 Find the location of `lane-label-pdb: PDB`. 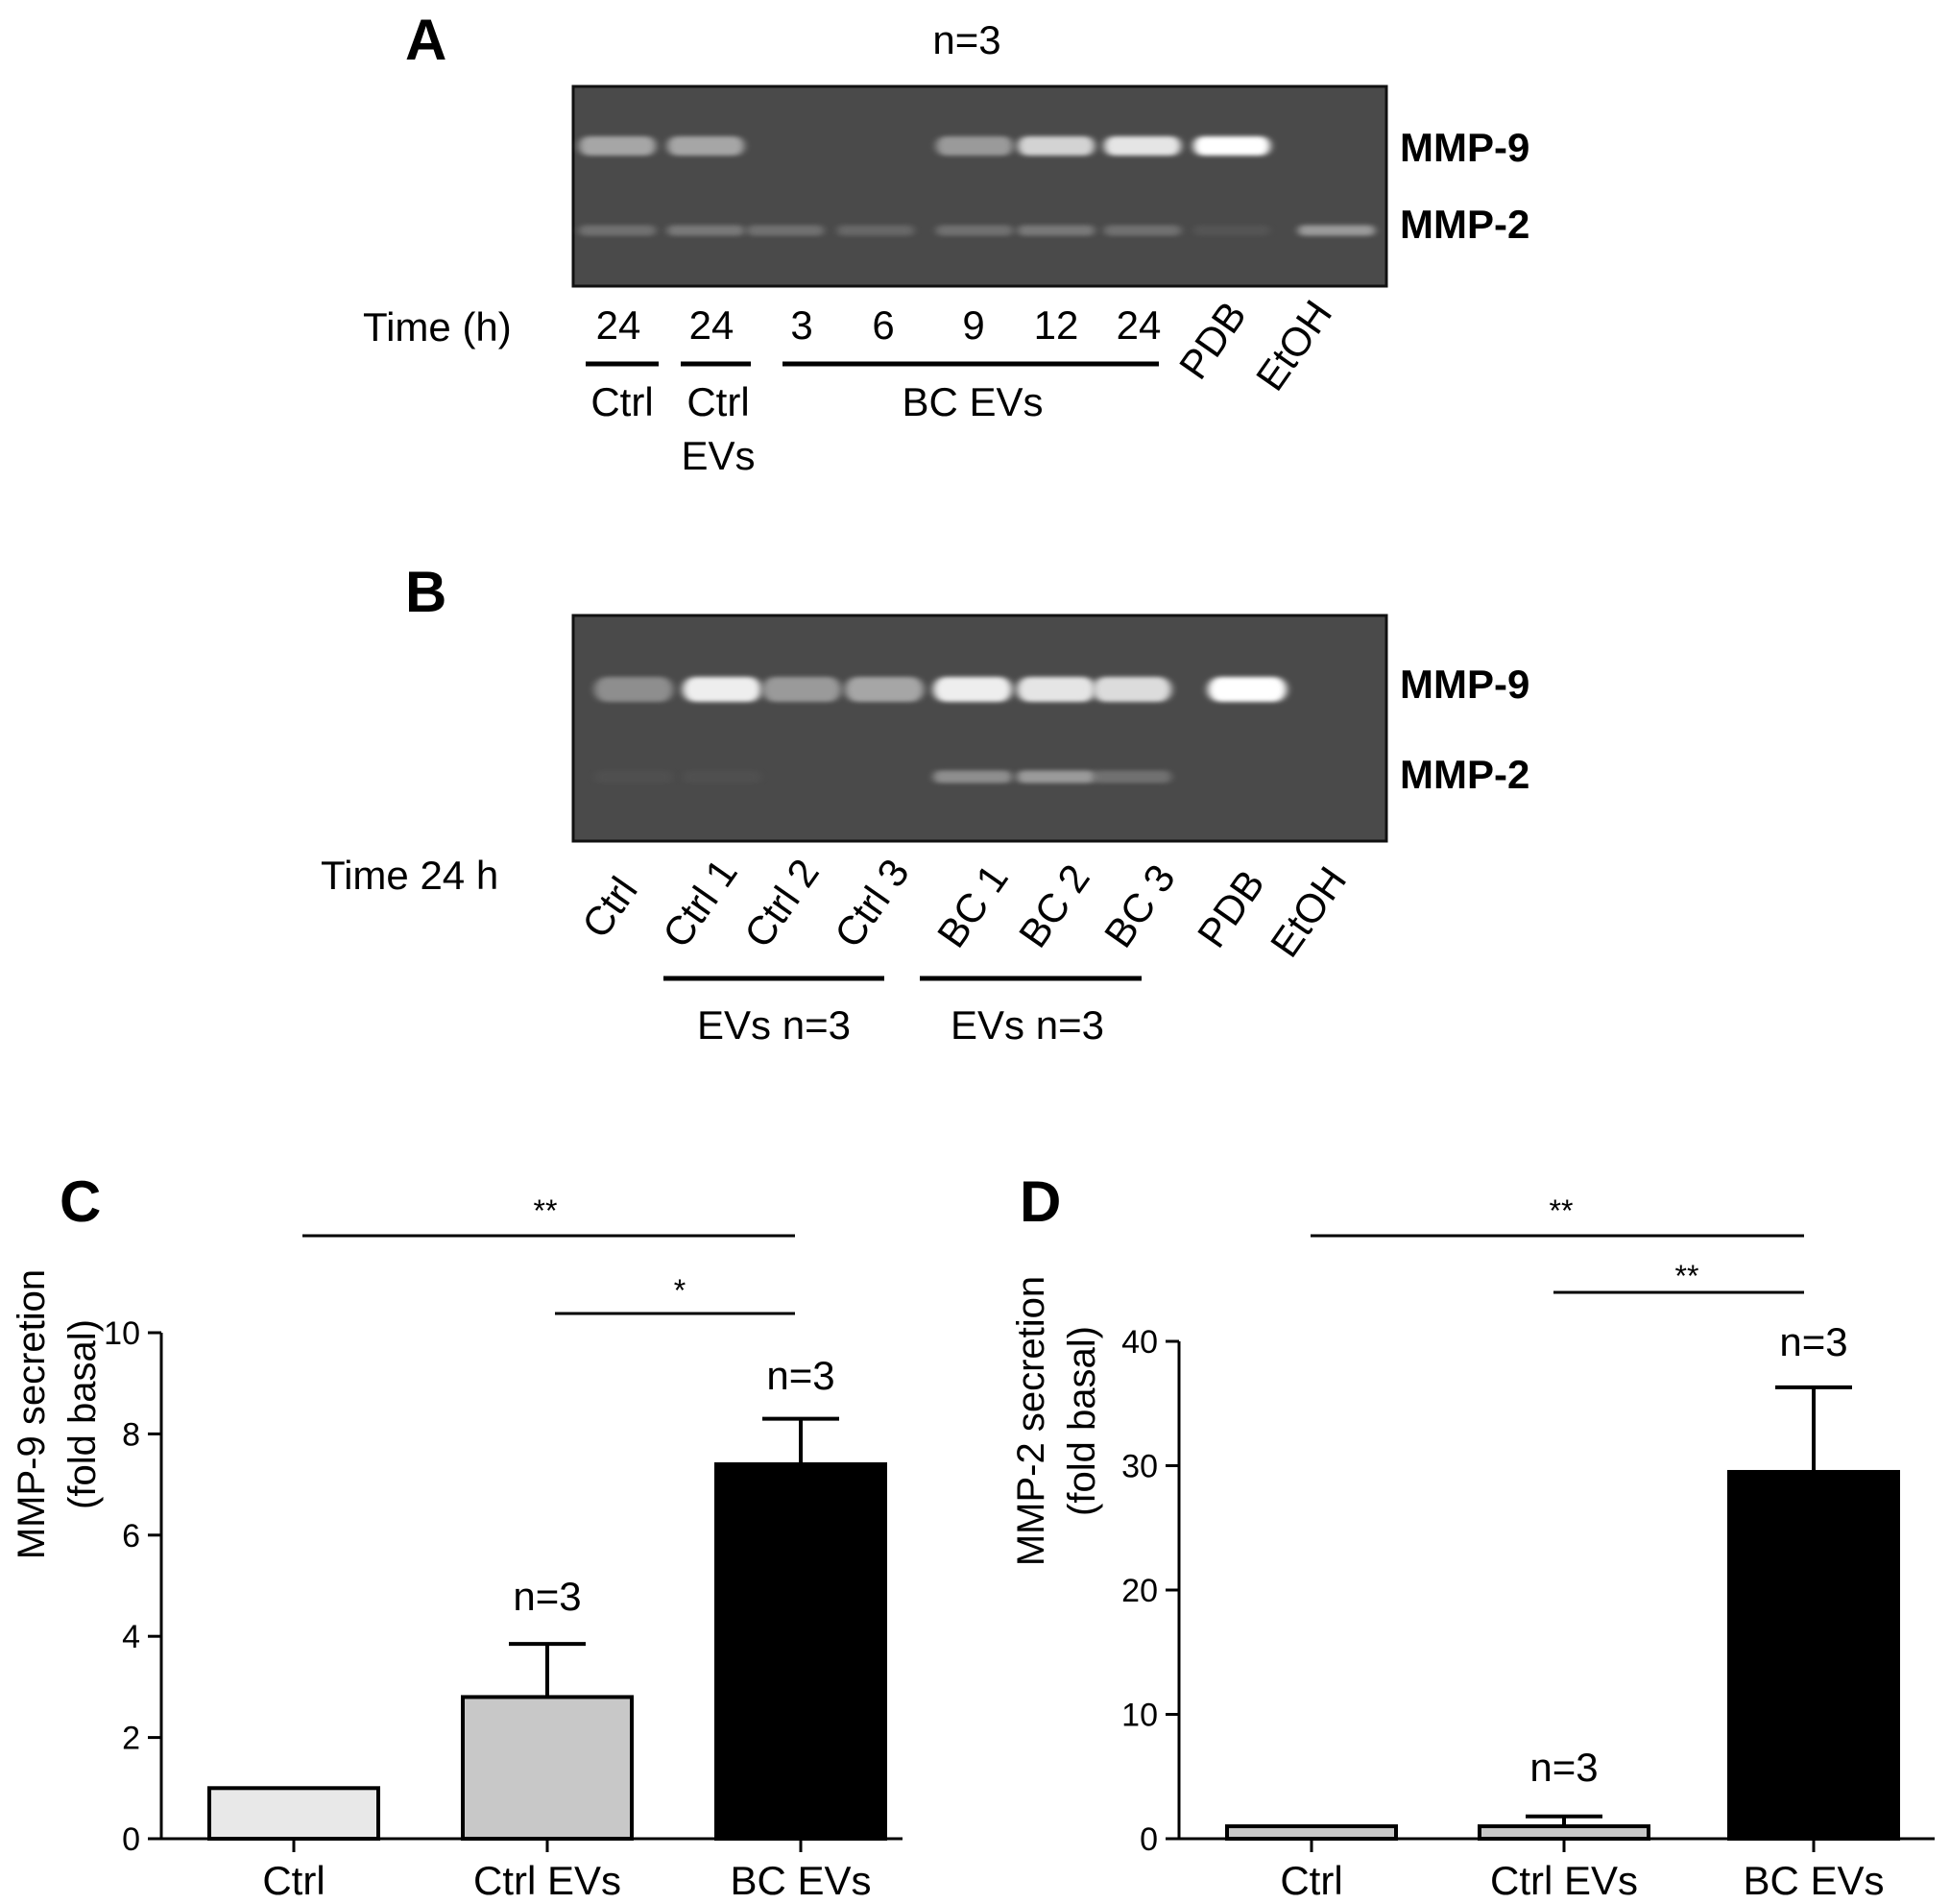

lane-label-pdb: PDB is located at coordinates (1212, 340).